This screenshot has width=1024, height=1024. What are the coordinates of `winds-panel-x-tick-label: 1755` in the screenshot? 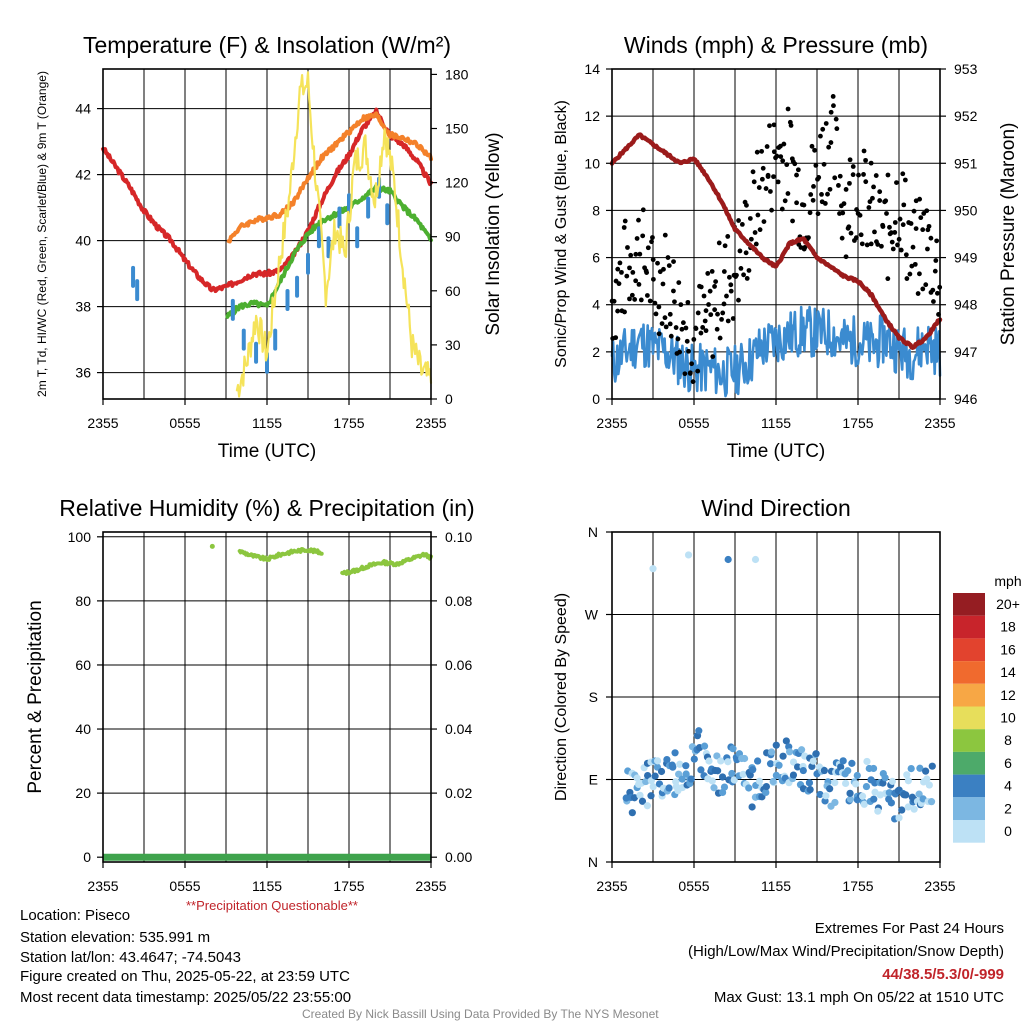 It's located at (857, 423).